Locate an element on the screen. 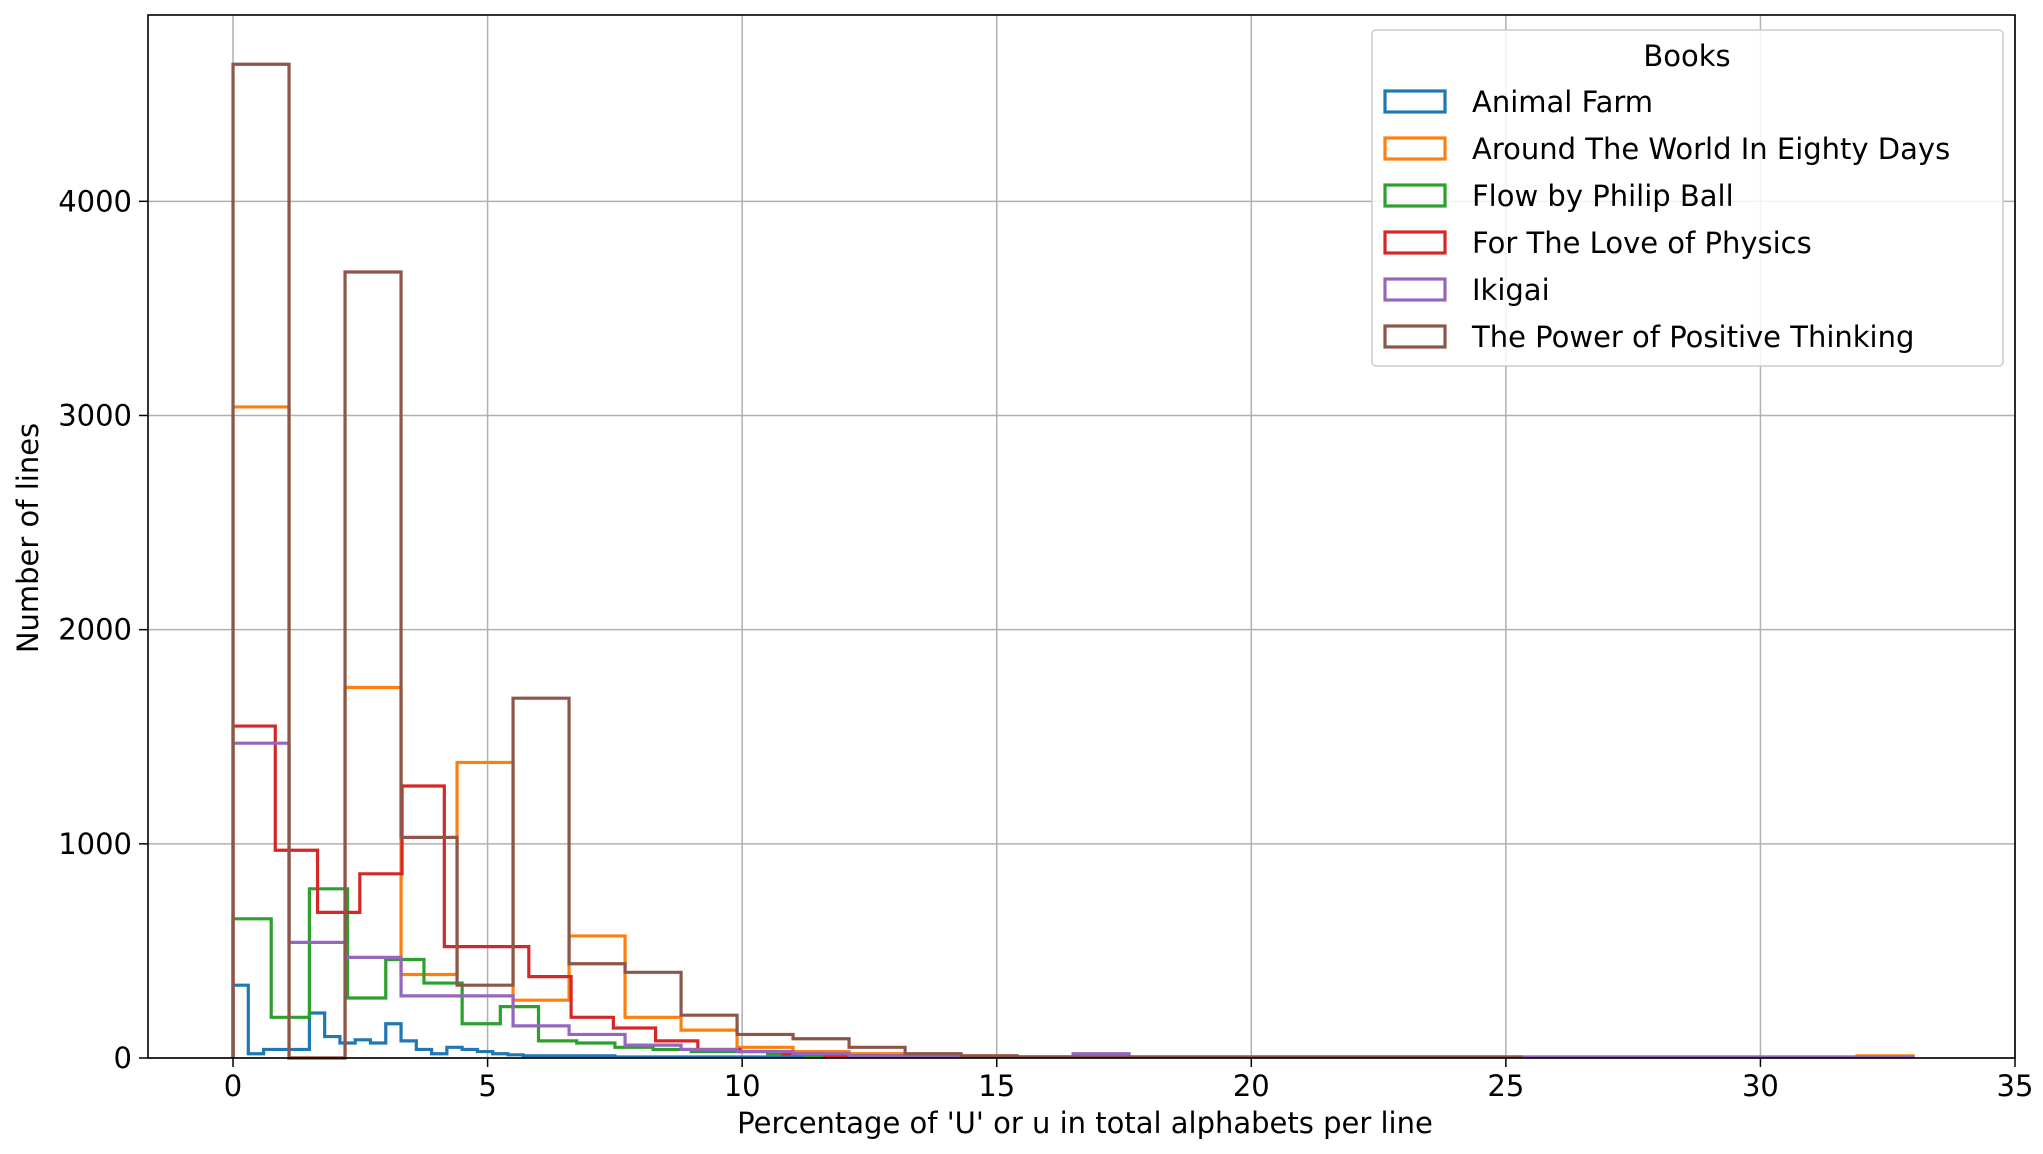  x-tick-label: 20 is located at coordinates (1251, 1086).